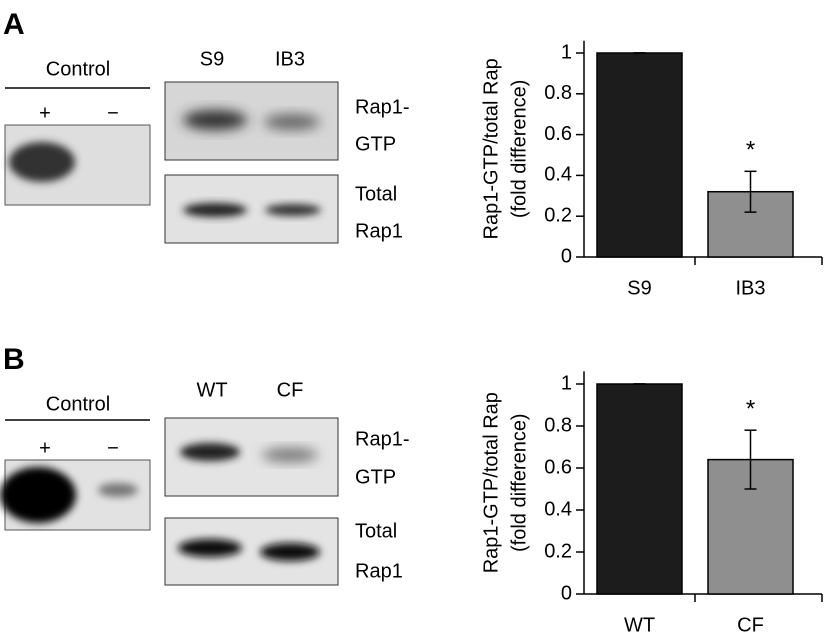 This screenshot has width=829, height=643. Describe the element at coordinates (750, 288) in the screenshot. I see `x-tick-label: IB3` at that location.